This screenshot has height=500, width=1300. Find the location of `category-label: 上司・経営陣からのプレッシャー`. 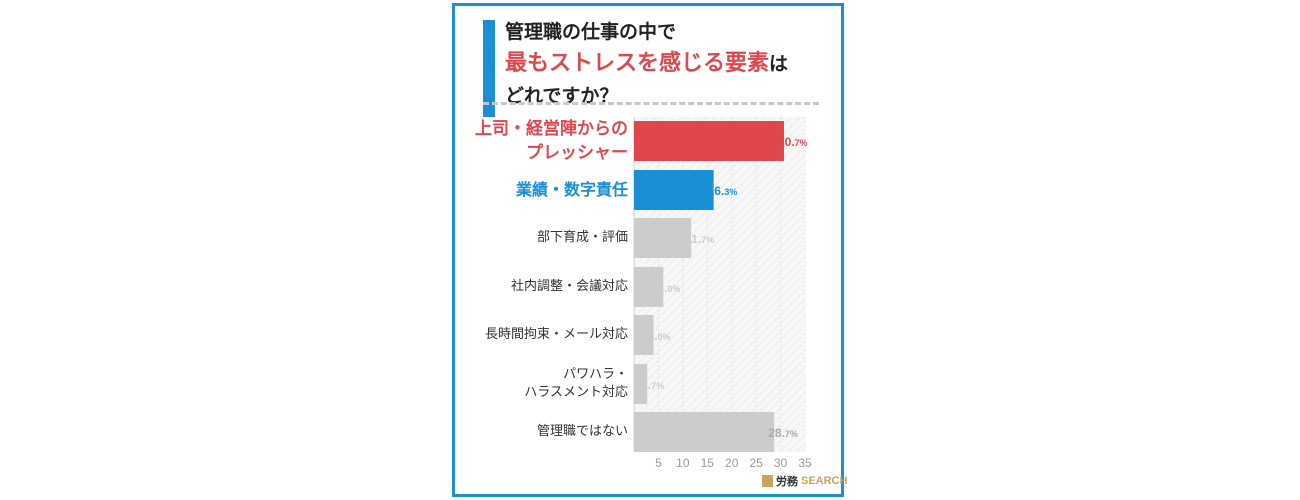

category-label: 上司・経営陣からのプレッシャー is located at coordinates (544, 141).